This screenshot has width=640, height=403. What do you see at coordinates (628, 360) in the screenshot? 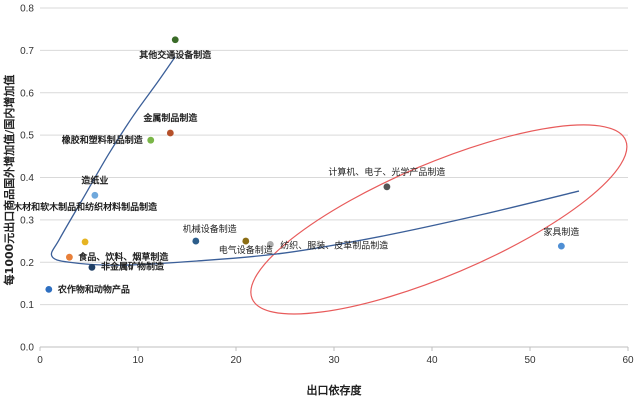
I see `x-tick-label: 60` at bounding box center [628, 360].